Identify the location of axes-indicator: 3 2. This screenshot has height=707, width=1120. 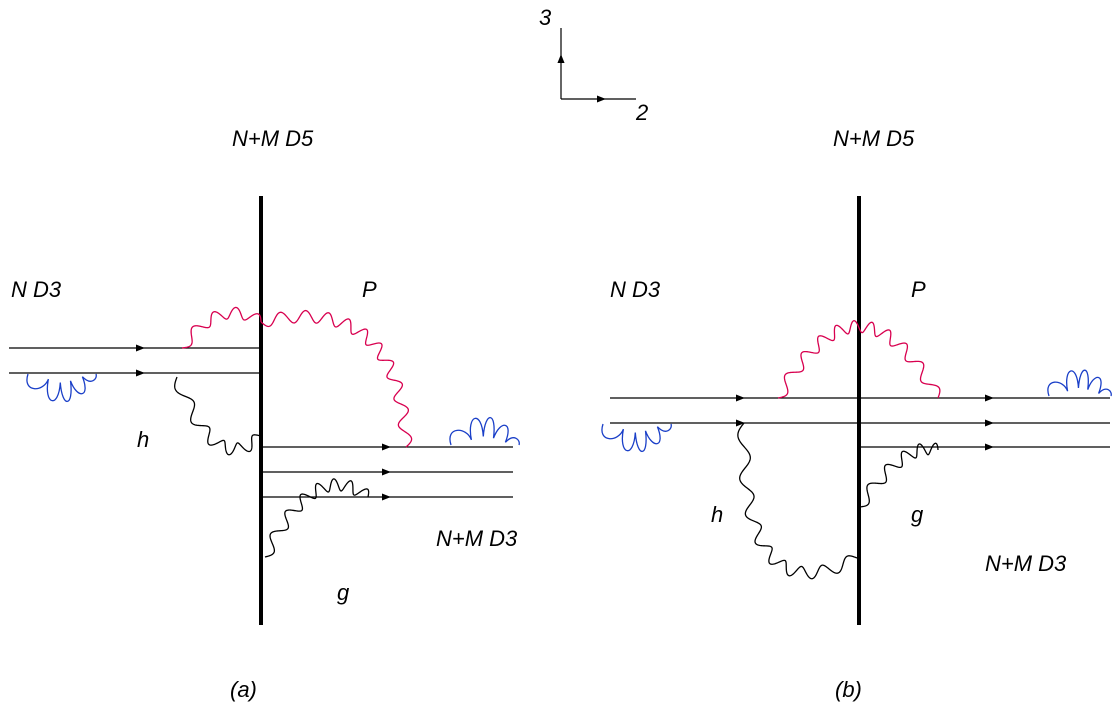
(593, 65).